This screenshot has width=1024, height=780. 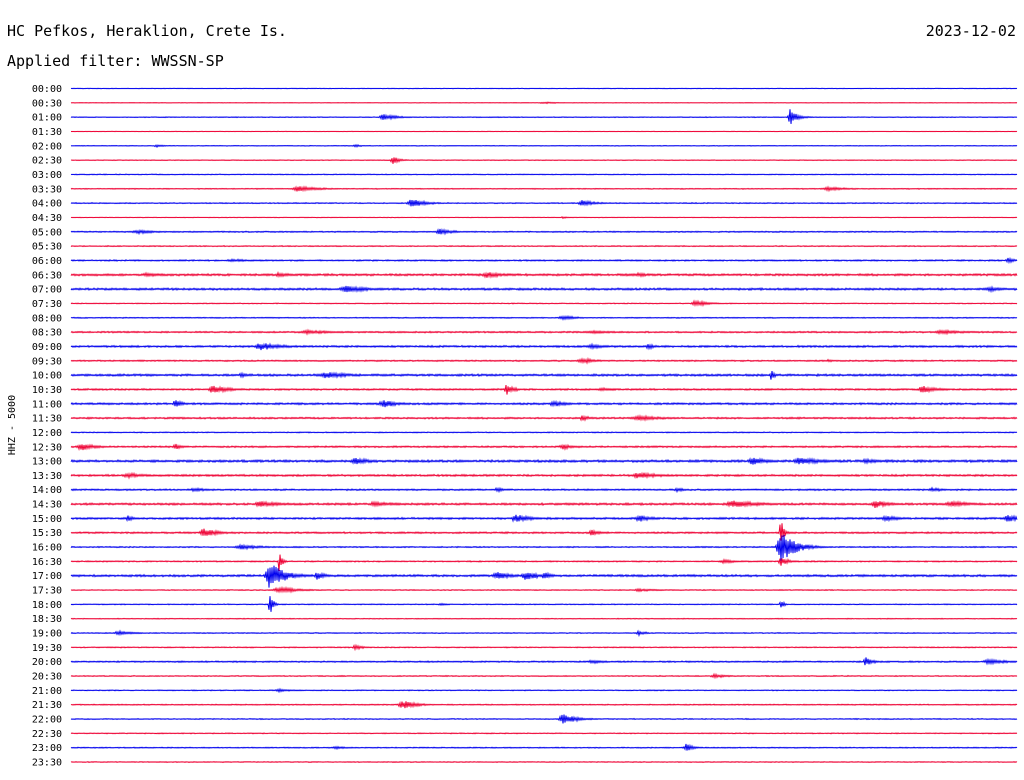 I want to click on seismic-trace-1930, so click(x=544, y=647).